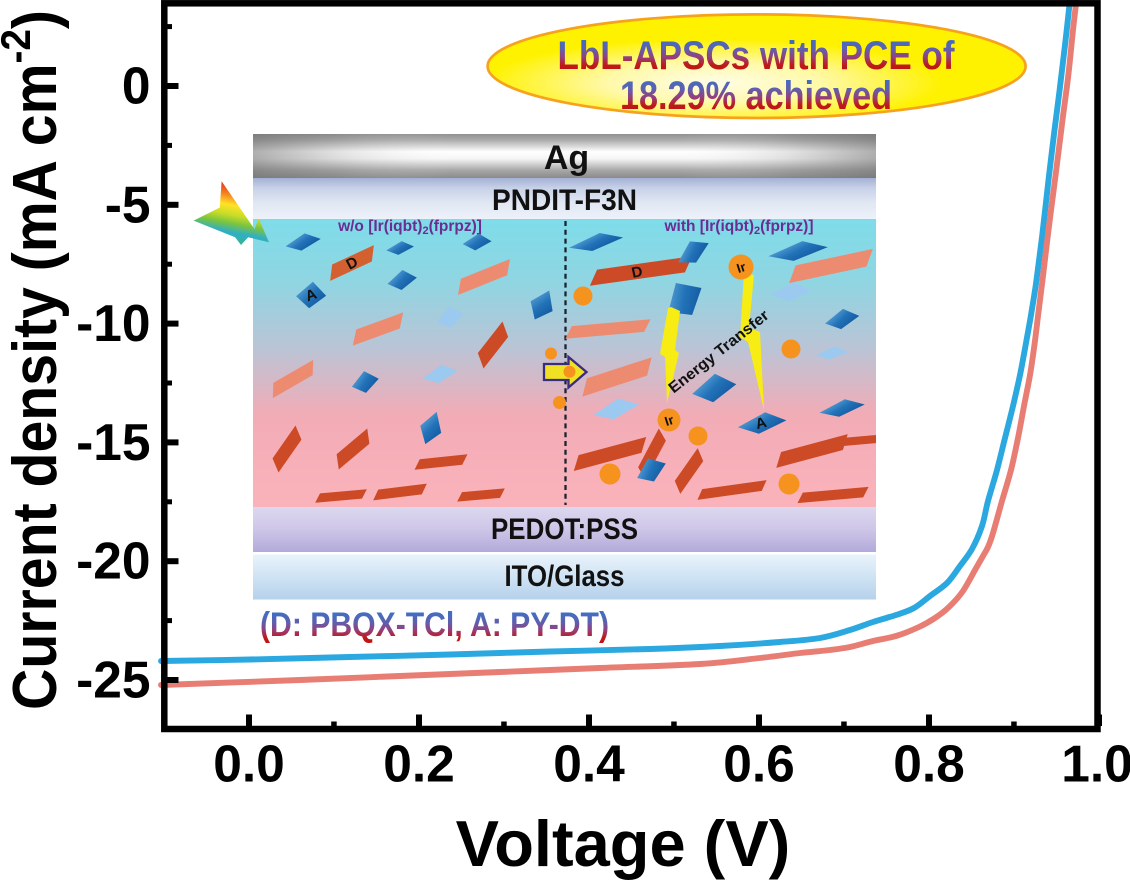  I want to click on svg-text: -15, so click(113, 442).